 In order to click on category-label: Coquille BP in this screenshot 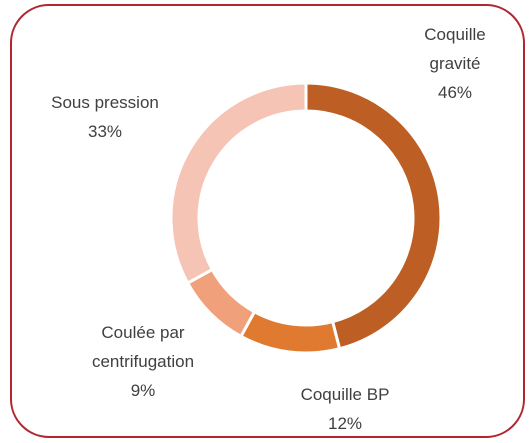, I will do `click(345, 394)`.